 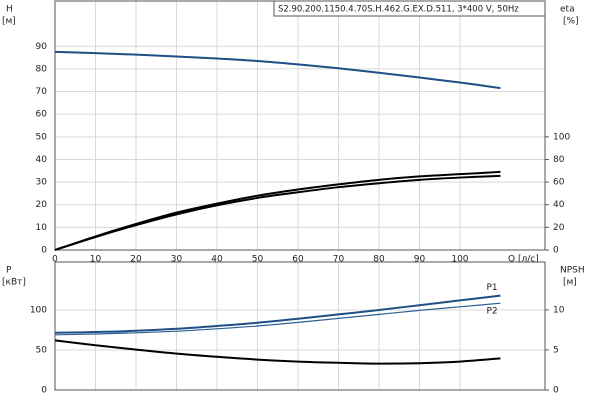 What do you see at coordinates (177, 260) in the screenshot?
I see `x-tick-label: 30` at bounding box center [177, 260].